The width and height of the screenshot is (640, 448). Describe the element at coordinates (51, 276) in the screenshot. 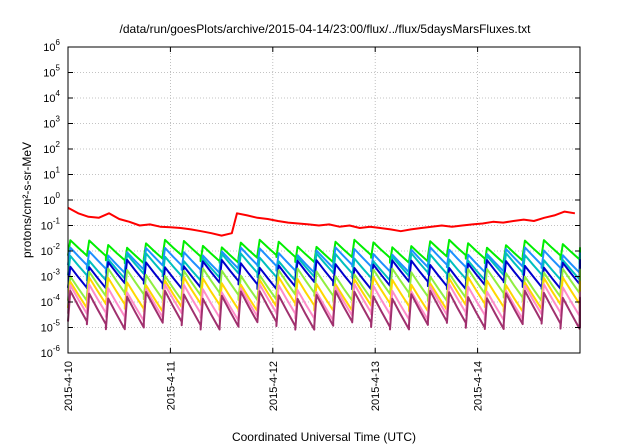

I see `y-tick-label: 10⁻³` at that location.